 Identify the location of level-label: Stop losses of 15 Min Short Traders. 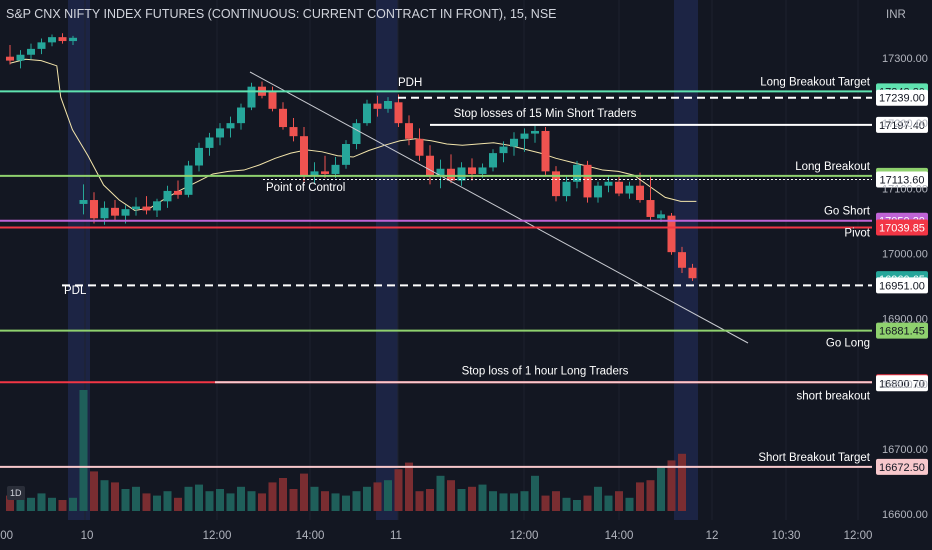
(545, 114).